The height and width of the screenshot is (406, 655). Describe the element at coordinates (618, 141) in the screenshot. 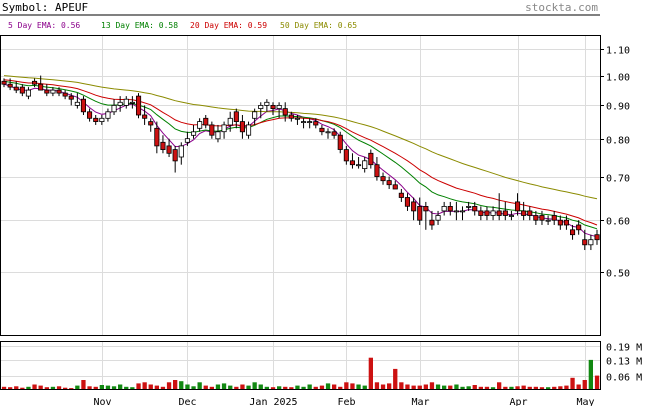

I see `price-tick-label: 0.80` at that location.